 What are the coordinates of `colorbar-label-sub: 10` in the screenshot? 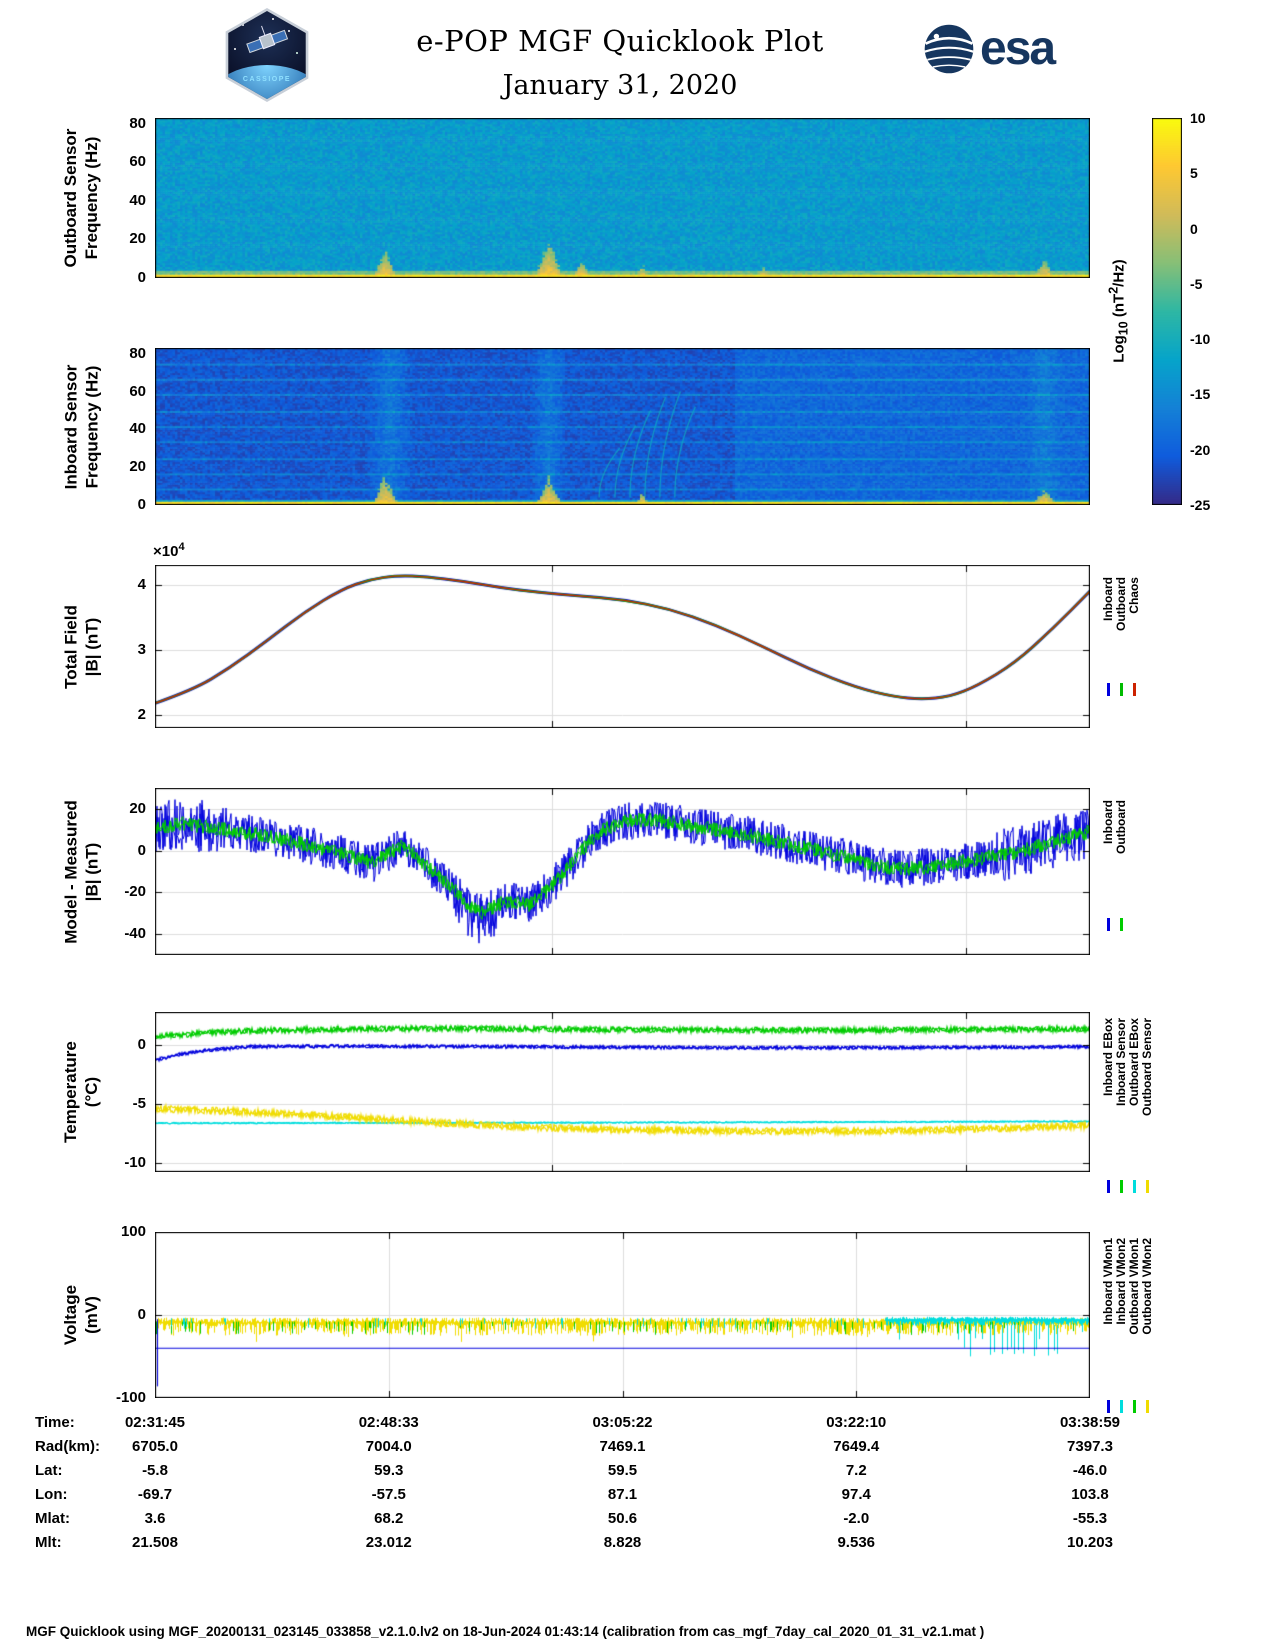 It's located at (1123, 327).